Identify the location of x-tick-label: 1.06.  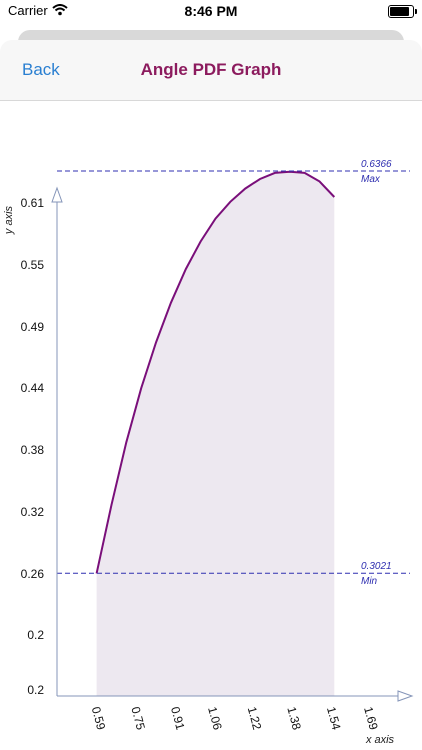
(215, 718).